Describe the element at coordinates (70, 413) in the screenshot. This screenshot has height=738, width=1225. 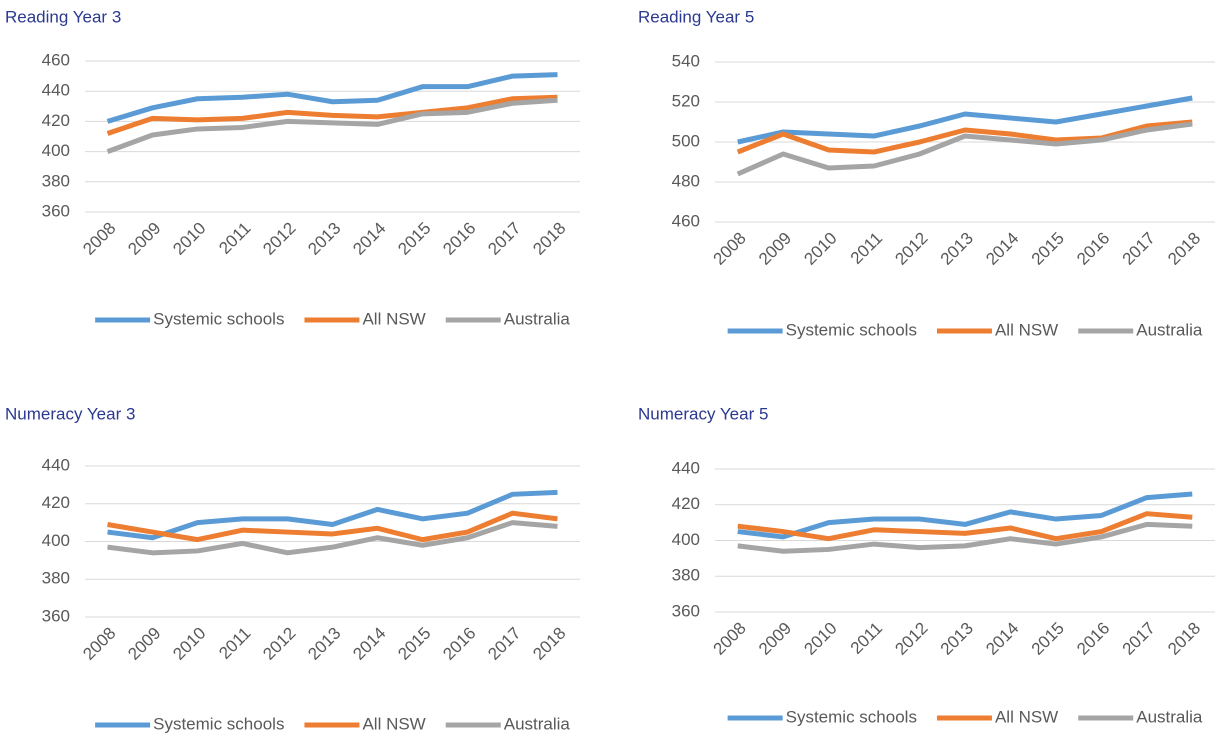
I see `chart-title: Numeracy Year 3` at that location.